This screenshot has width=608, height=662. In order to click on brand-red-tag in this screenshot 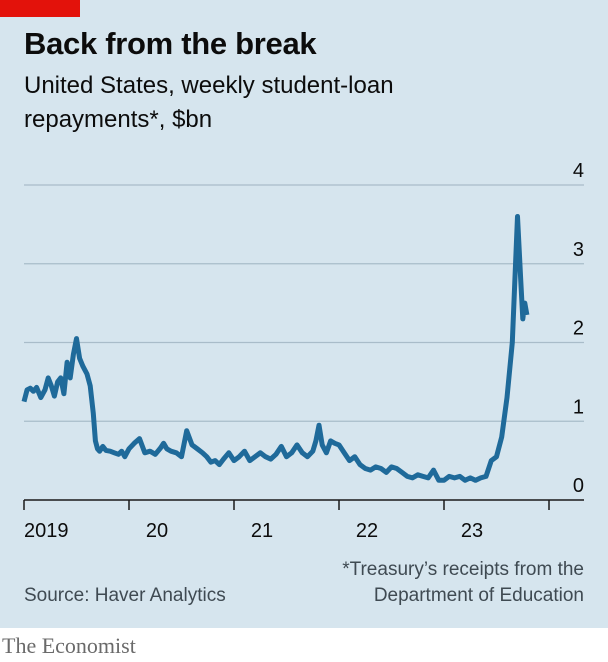, I will do `click(40, 8)`.